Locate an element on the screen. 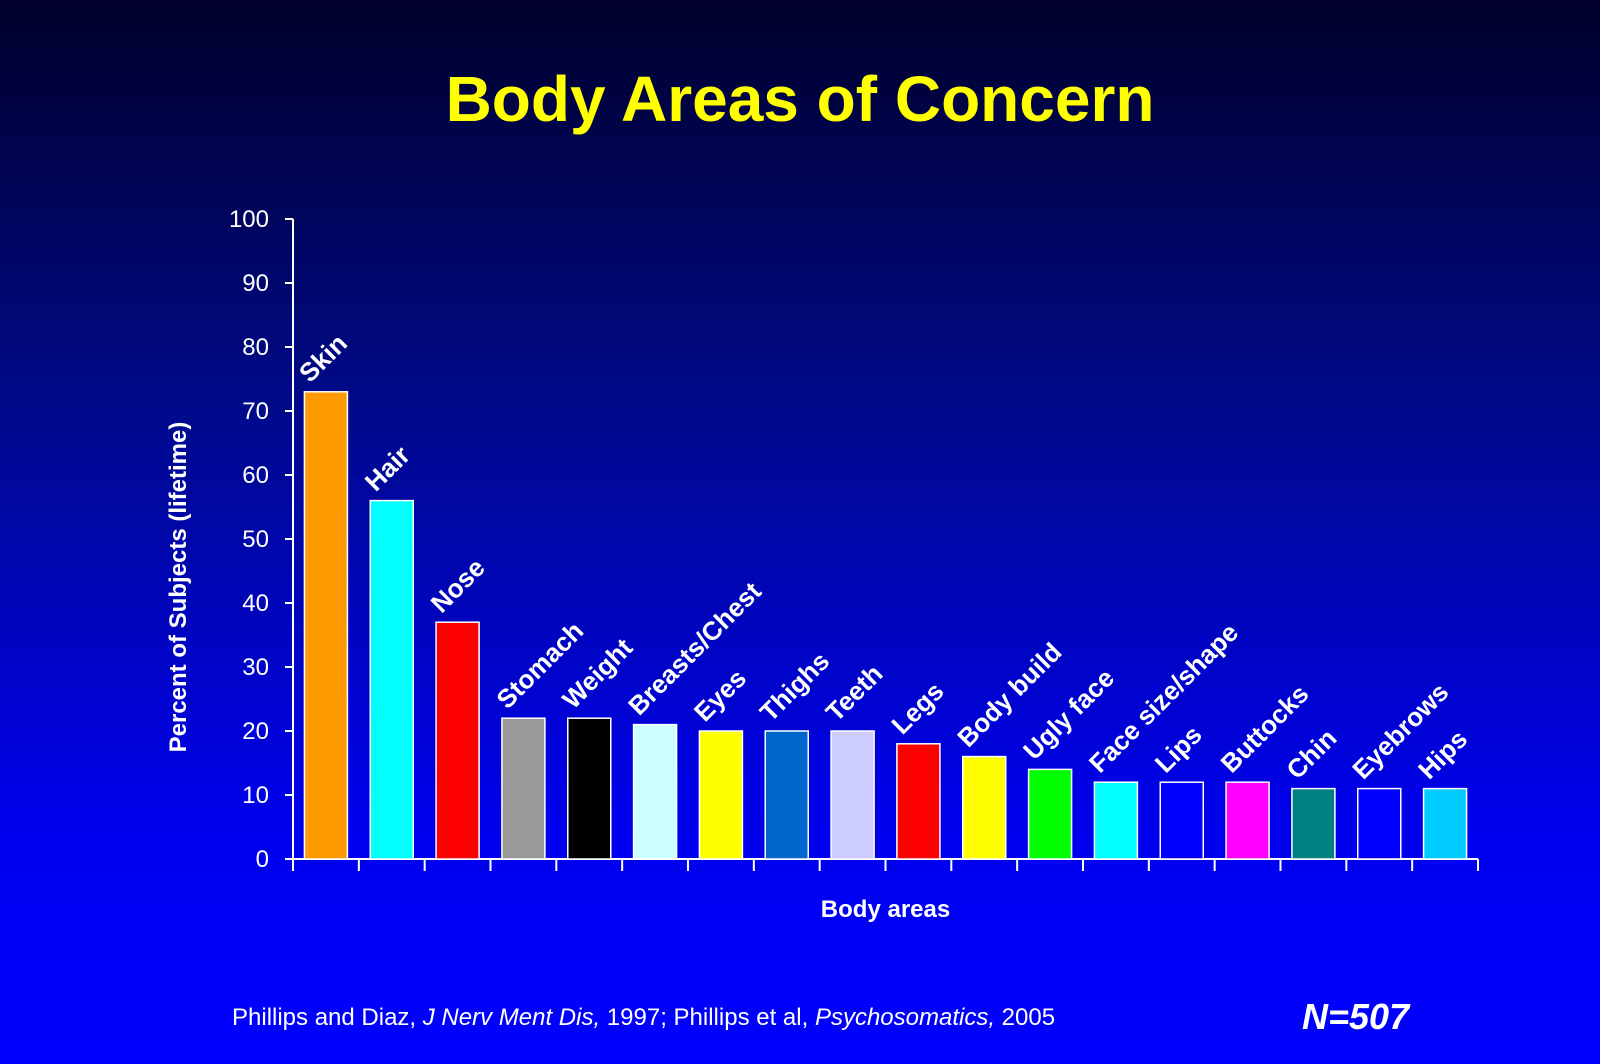 The image size is (1600, 1064). bar-stomach is located at coordinates (523, 788).